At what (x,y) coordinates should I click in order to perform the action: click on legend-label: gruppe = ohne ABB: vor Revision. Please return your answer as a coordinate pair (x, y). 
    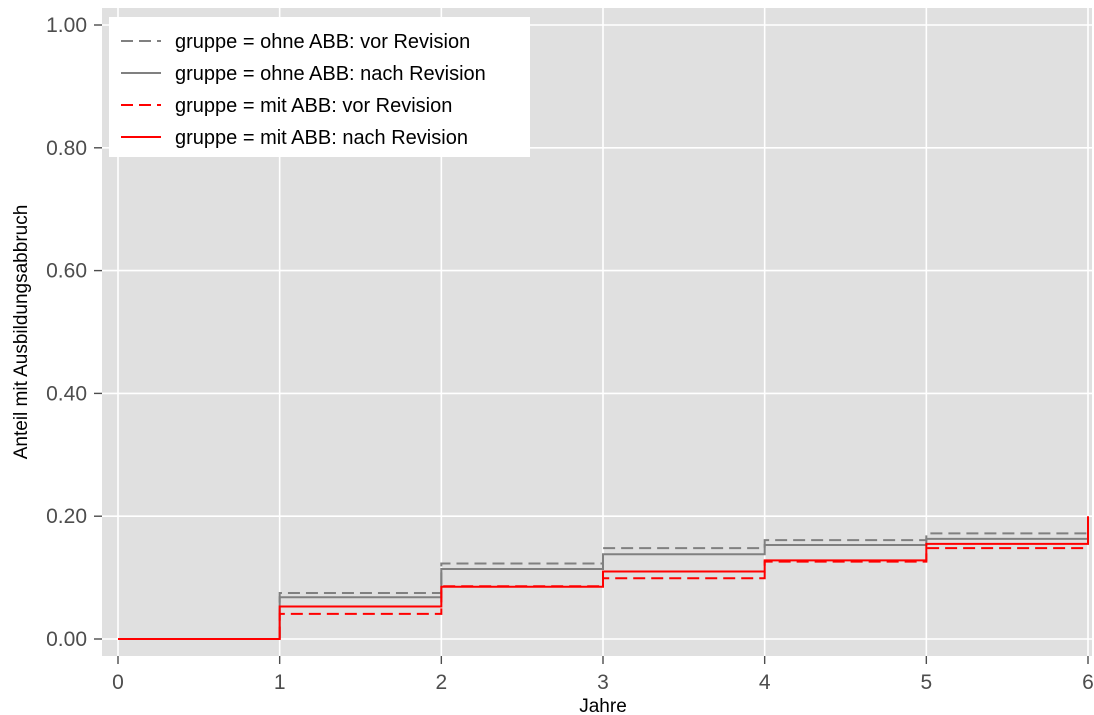
    Looking at the image, I should click on (322, 42).